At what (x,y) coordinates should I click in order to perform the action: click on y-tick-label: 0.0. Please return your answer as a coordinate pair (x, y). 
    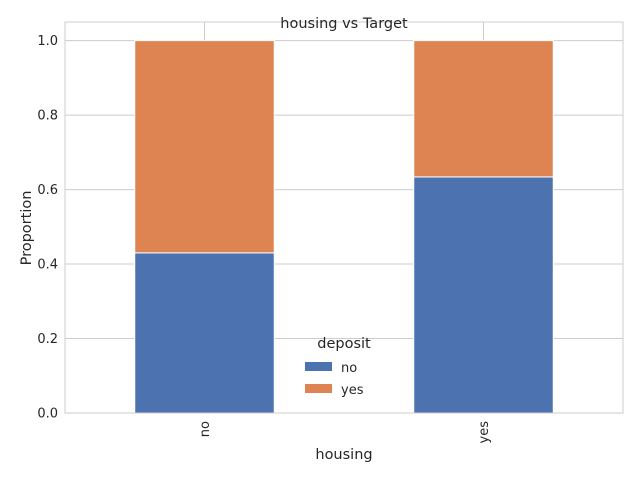
    Looking at the image, I should click on (47, 414).